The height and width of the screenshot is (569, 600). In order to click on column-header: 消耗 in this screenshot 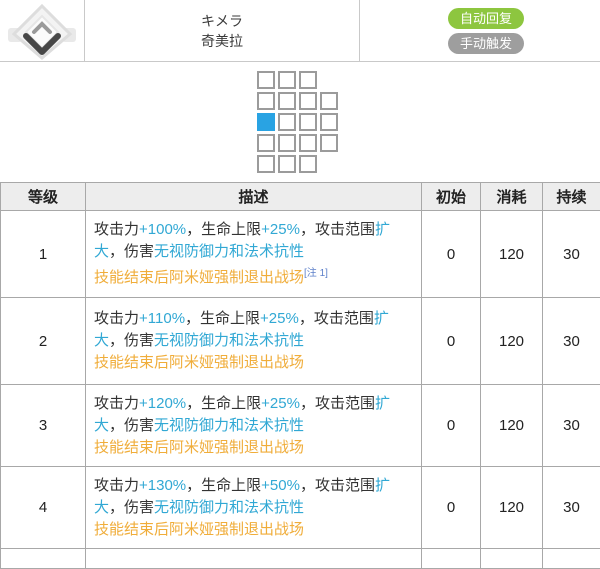, I will do `click(512, 197)`.